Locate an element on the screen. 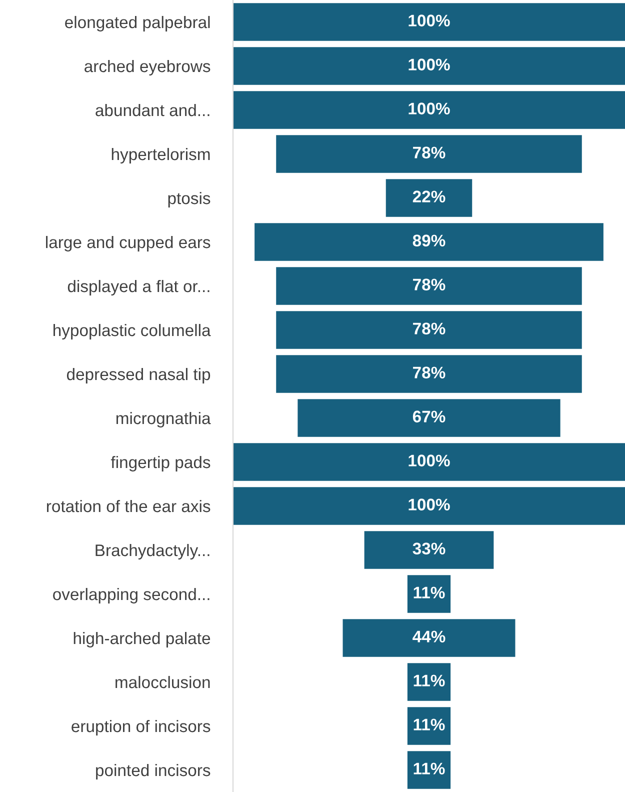  data-label: 67% is located at coordinates (429, 416).